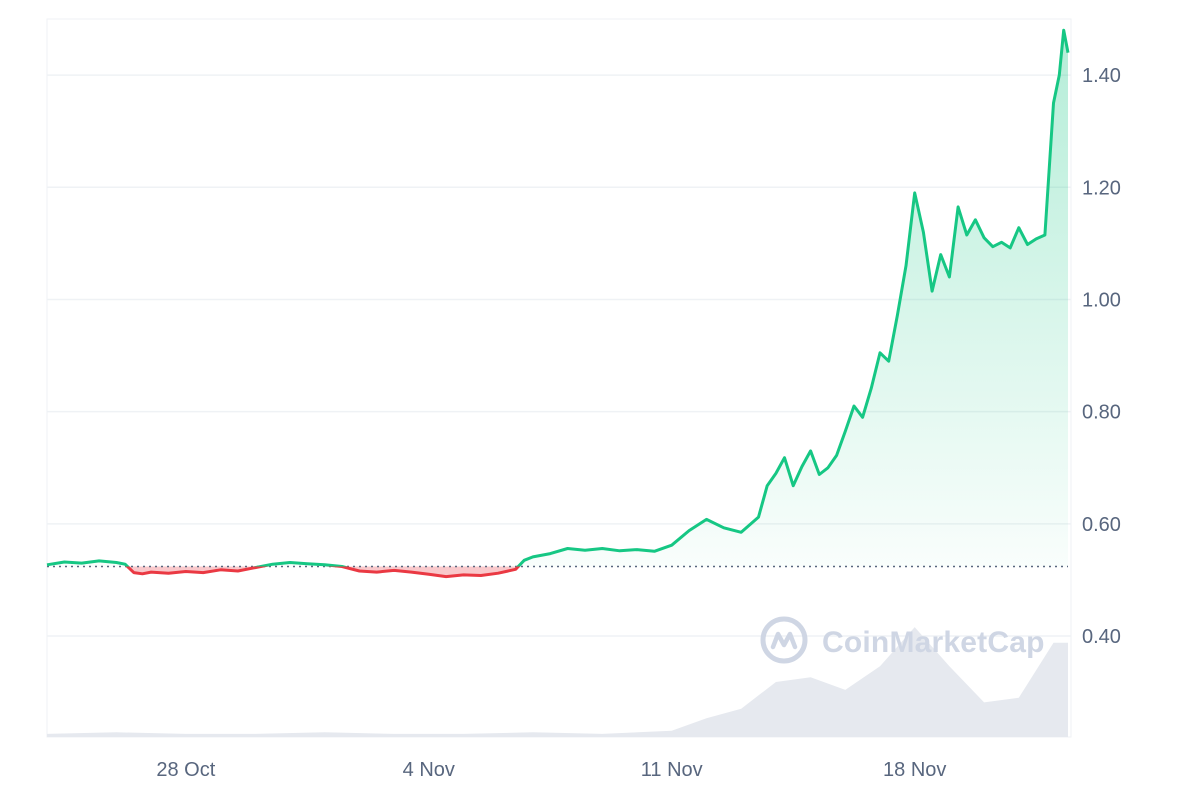 The width and height of the screenshot is (1200, 805). What do you see at coordinates (1101, 300) in the screenshot?
I see `y-tick-label: 1.00` at bounding box center [1101, 300].